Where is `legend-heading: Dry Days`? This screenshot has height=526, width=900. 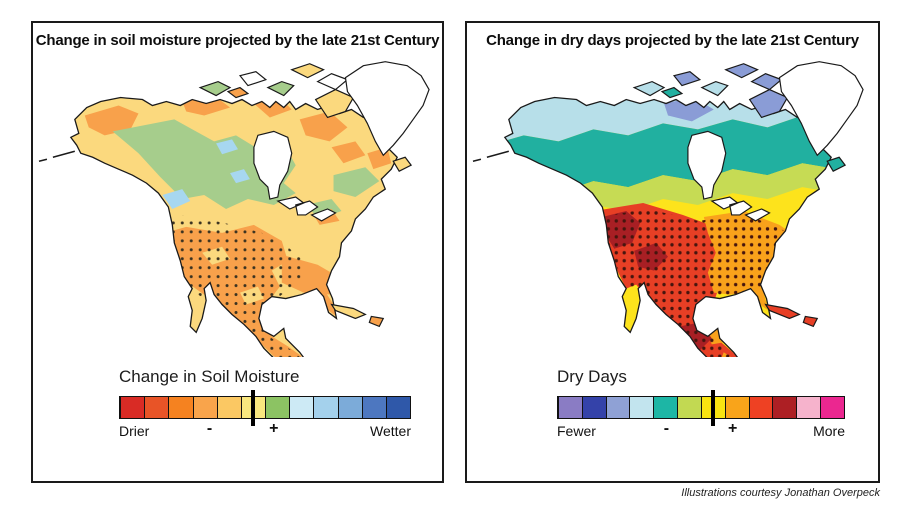
legend-heading: Dry Days is located at coordinates (592, 376).